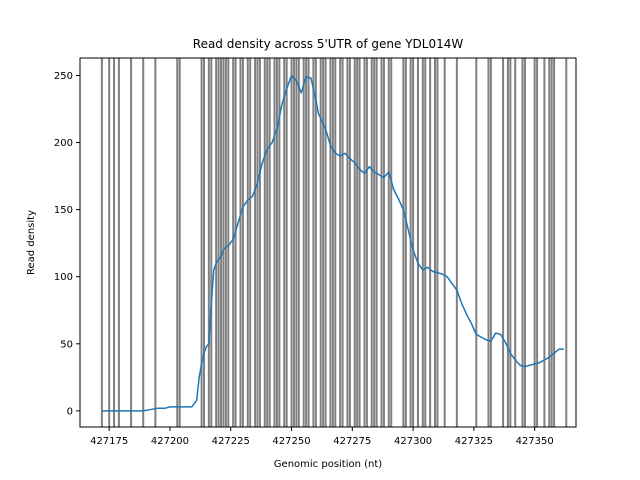  Describe the element at coordinates (474, 441) in the screenshot. I see `x-tick-label: 427325` at that location.